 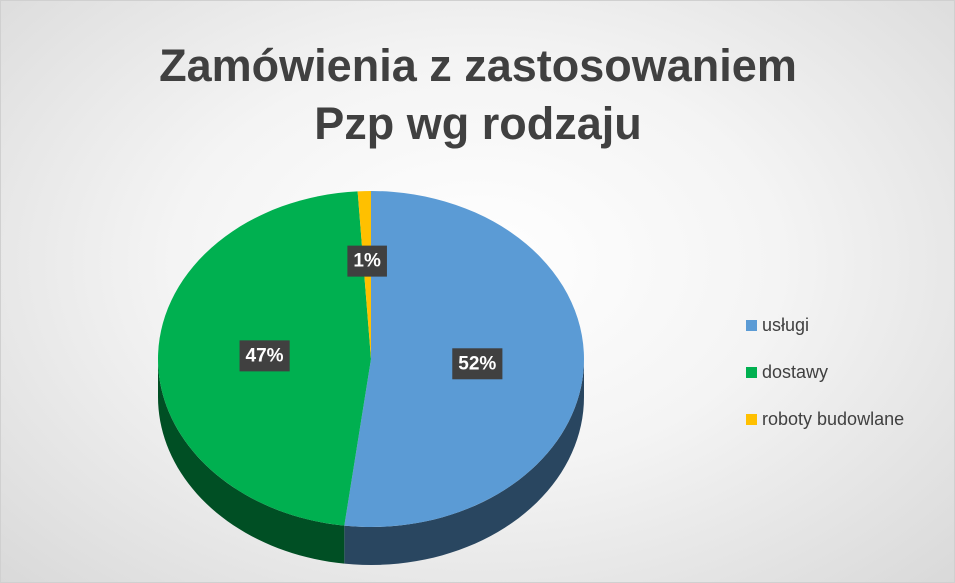 What do you see at coordinates (833, 419) in the screenshot?
I see `legend-label: roboty budowlane` at bounding box center [833, 419].